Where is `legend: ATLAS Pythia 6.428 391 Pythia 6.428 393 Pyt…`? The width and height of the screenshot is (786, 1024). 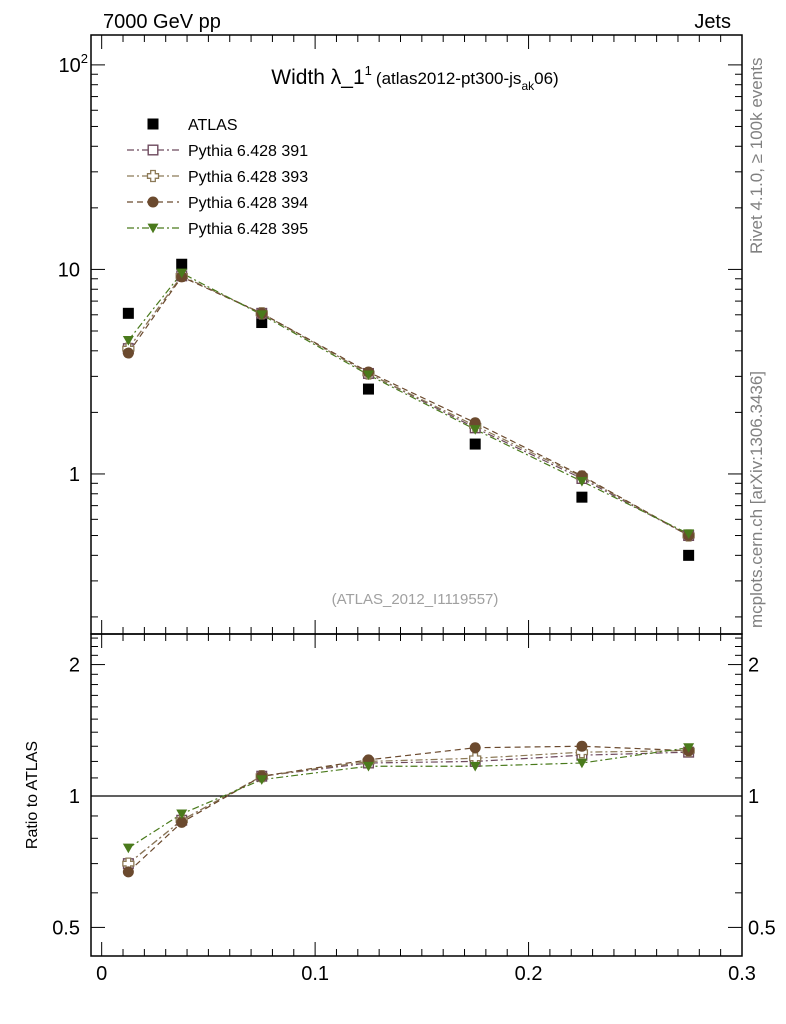 legend: ATLAS Pythia 6.428 391 Pythia 6.428 393 Pyt… is located at coordinates (217, 177).